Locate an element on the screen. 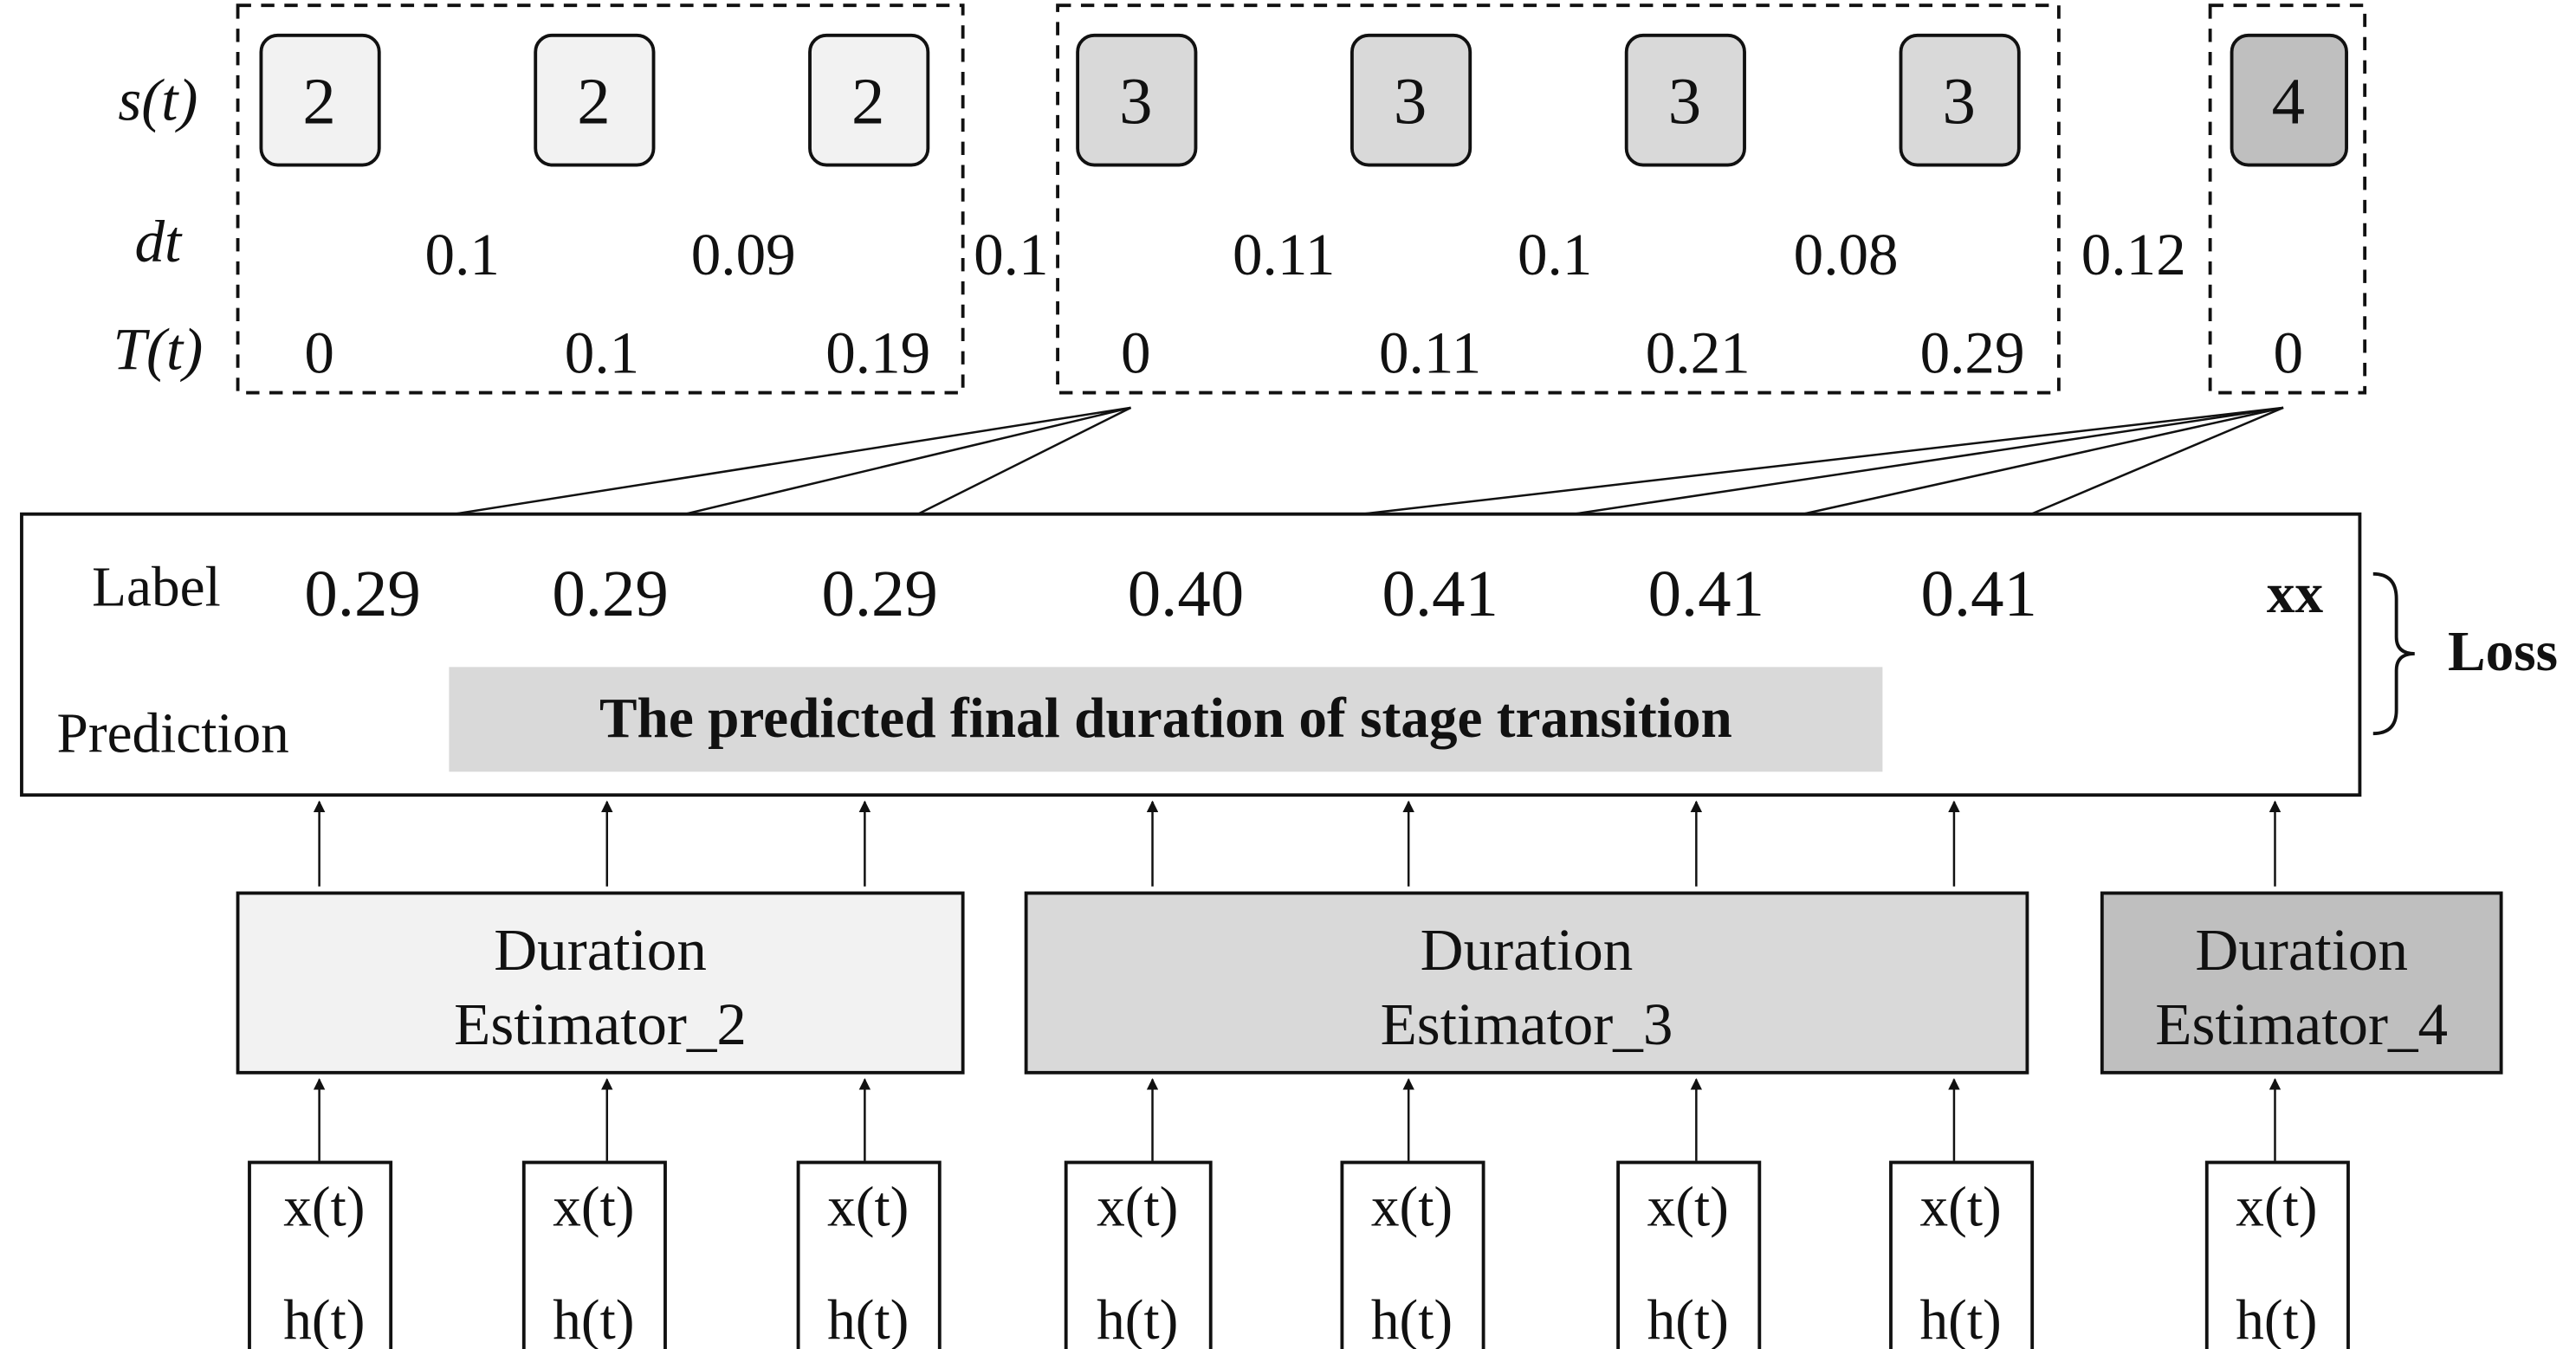 The image size is (2576, 1349). label-row-title: Label is located at coordinates (156, 587).